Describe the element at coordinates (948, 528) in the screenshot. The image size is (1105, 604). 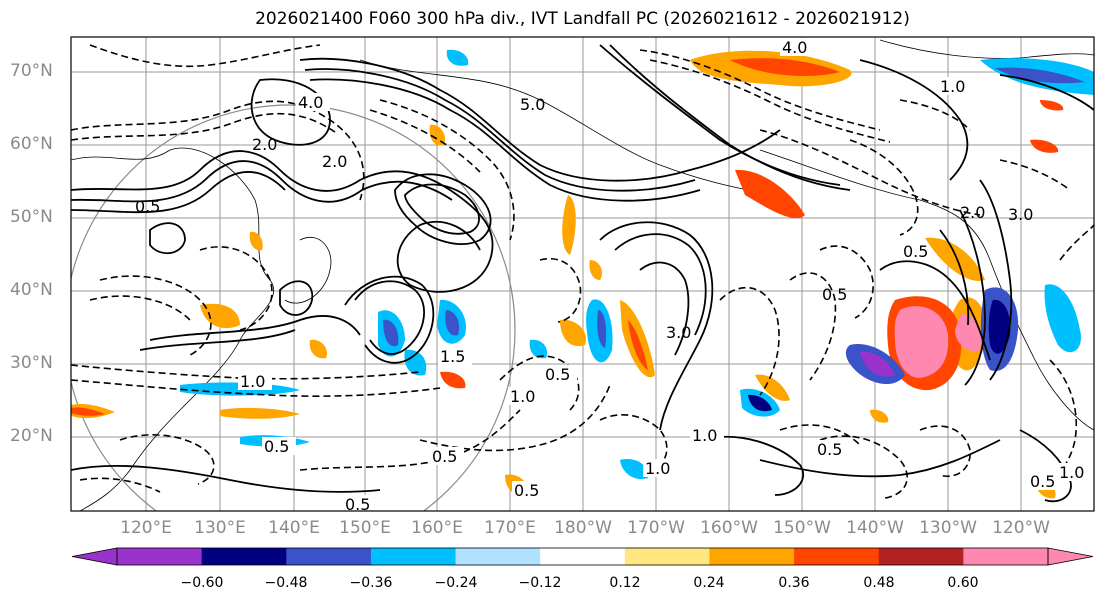
I see `lon-label: 130°W` at that location.